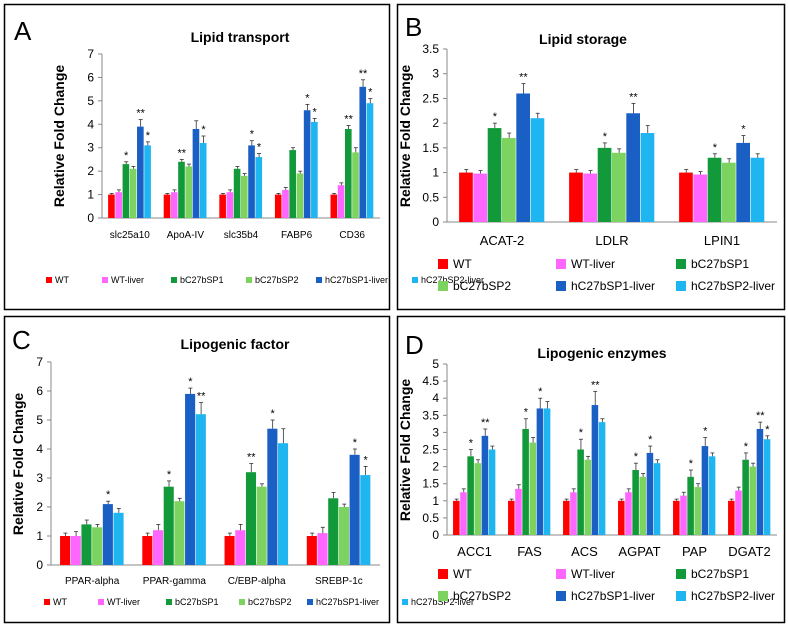 Image resolution: width=788 pixels, height=631 pixels. What do you see at coordinates (270, 602) in the screenshot?
I see `legend-label: bC27bSP2` at bounding box center [270, 602].